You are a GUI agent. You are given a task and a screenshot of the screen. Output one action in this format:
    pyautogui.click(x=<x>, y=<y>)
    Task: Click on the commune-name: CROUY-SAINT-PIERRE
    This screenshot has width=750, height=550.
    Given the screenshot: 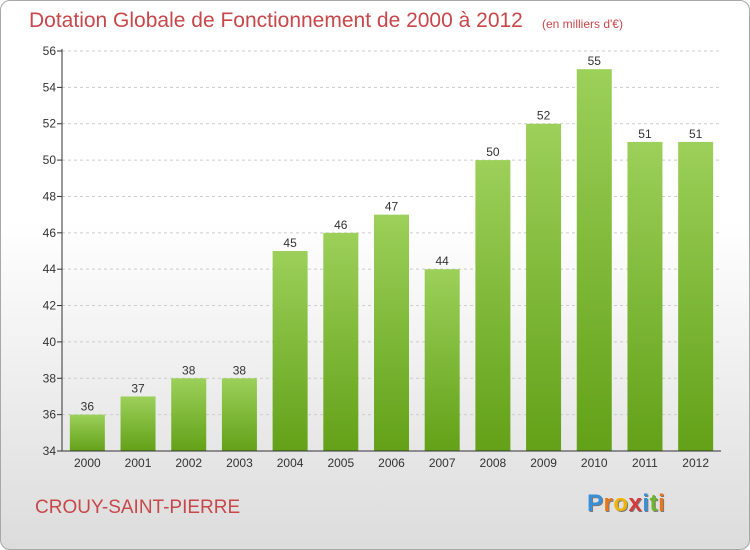 What is the action you would take?
    pyautogui.click(x=138, y=507)
    